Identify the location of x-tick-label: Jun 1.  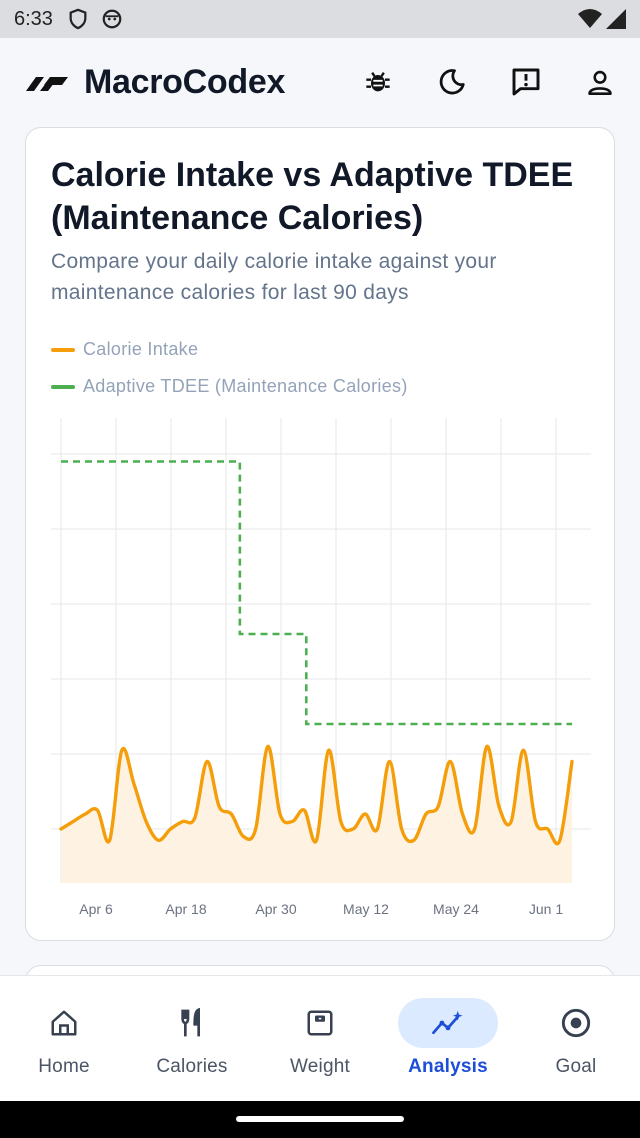
(546, 909).